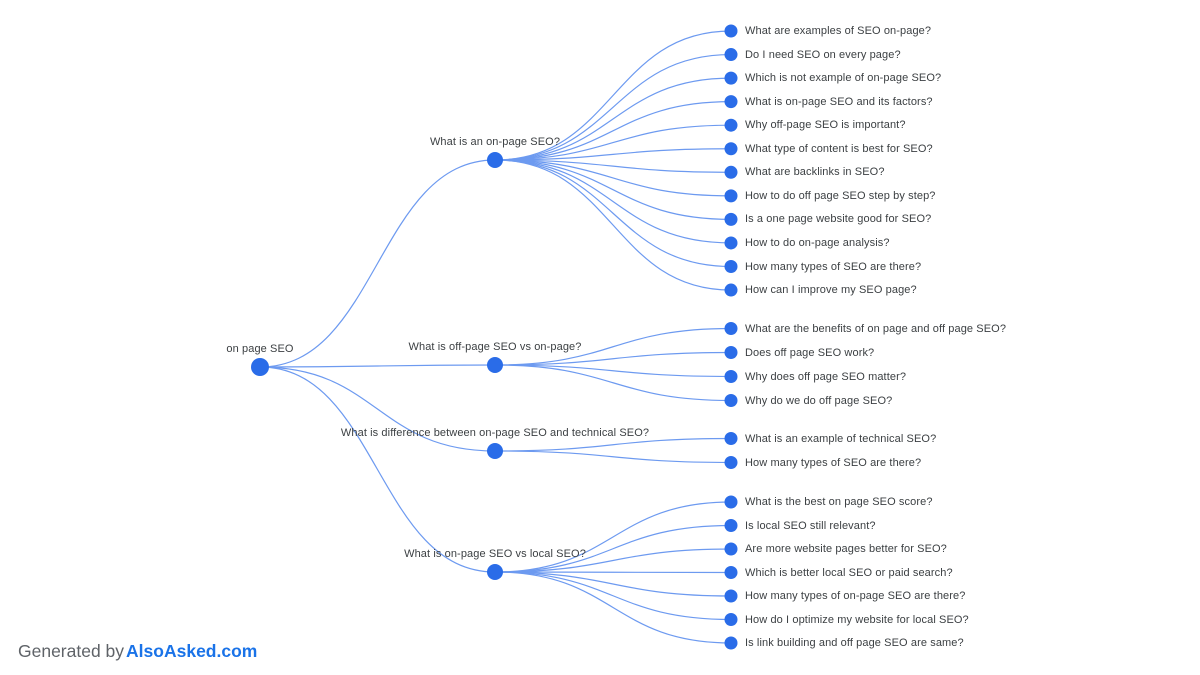 The height and width of the screenshot is (675, 1200). Describe the element at coordinates (826, 376) in the screenshot. I see `question-label: Why does off page SEO matter?` at that location.